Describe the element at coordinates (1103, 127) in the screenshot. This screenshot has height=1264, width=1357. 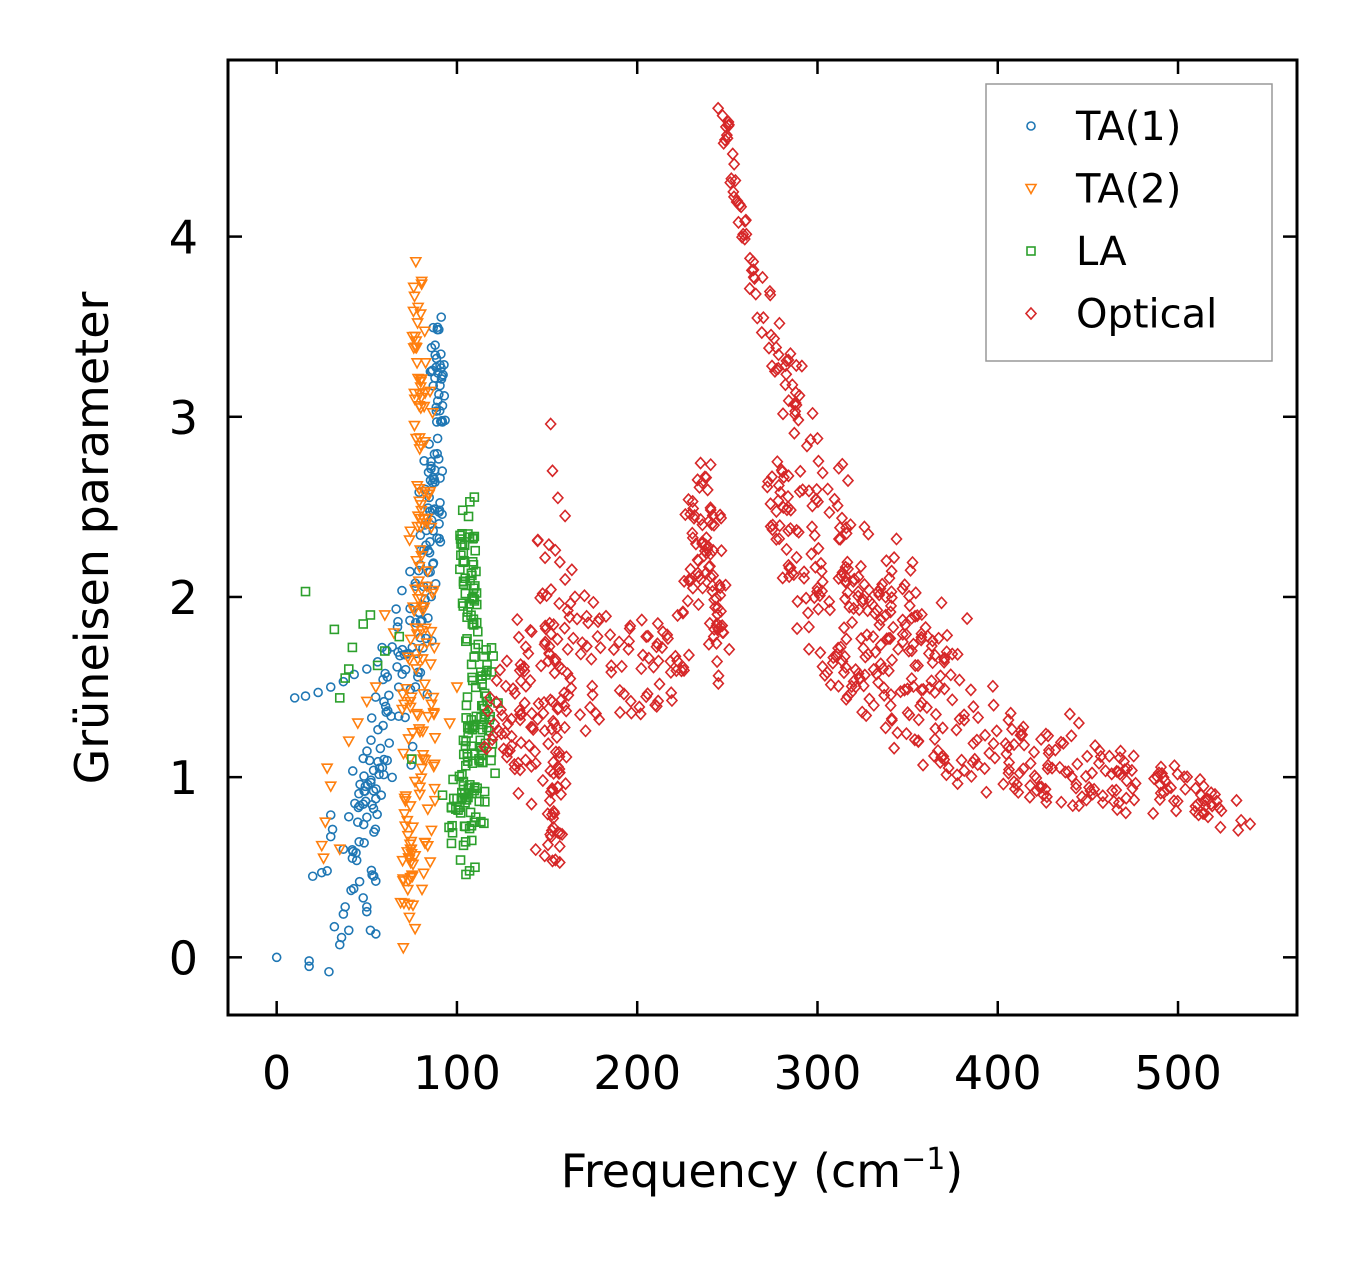
I see `legend-entry: TA(1)` at that location.